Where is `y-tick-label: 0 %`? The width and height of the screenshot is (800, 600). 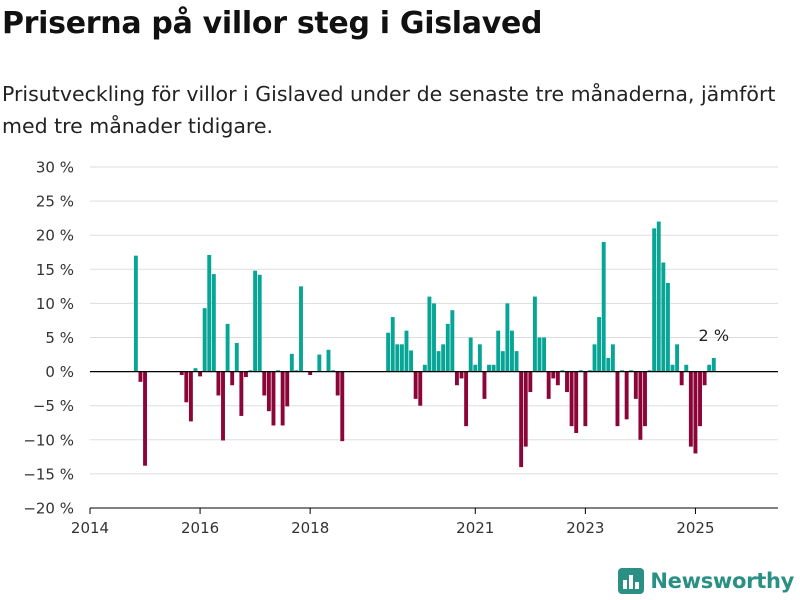 y-tick-label: 0 % is located at coordinates (59, 372).